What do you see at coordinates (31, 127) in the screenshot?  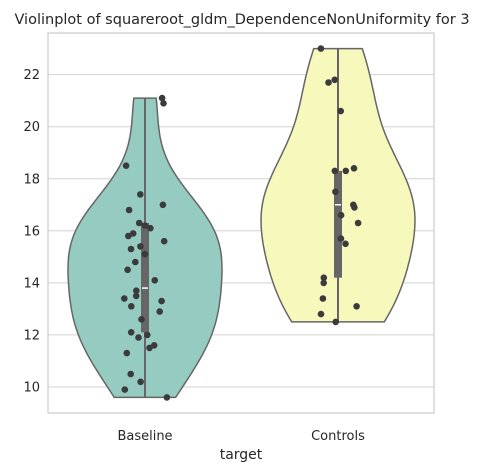 I see `y-tick-label: 20` at bounding box center [31, 127].